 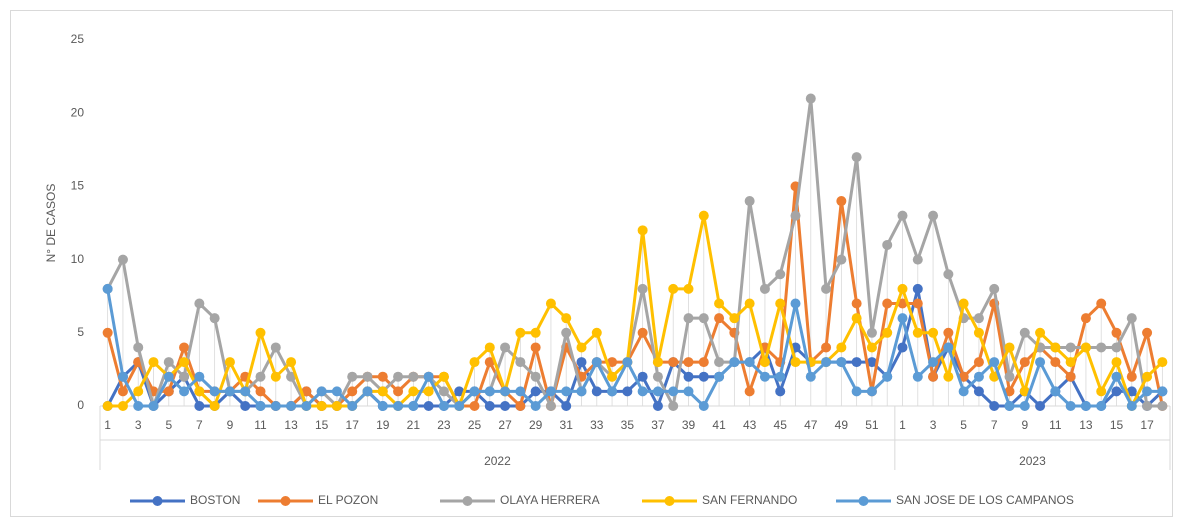 I want to click on x-tick-label: 9, so click(x=1024, y=425).